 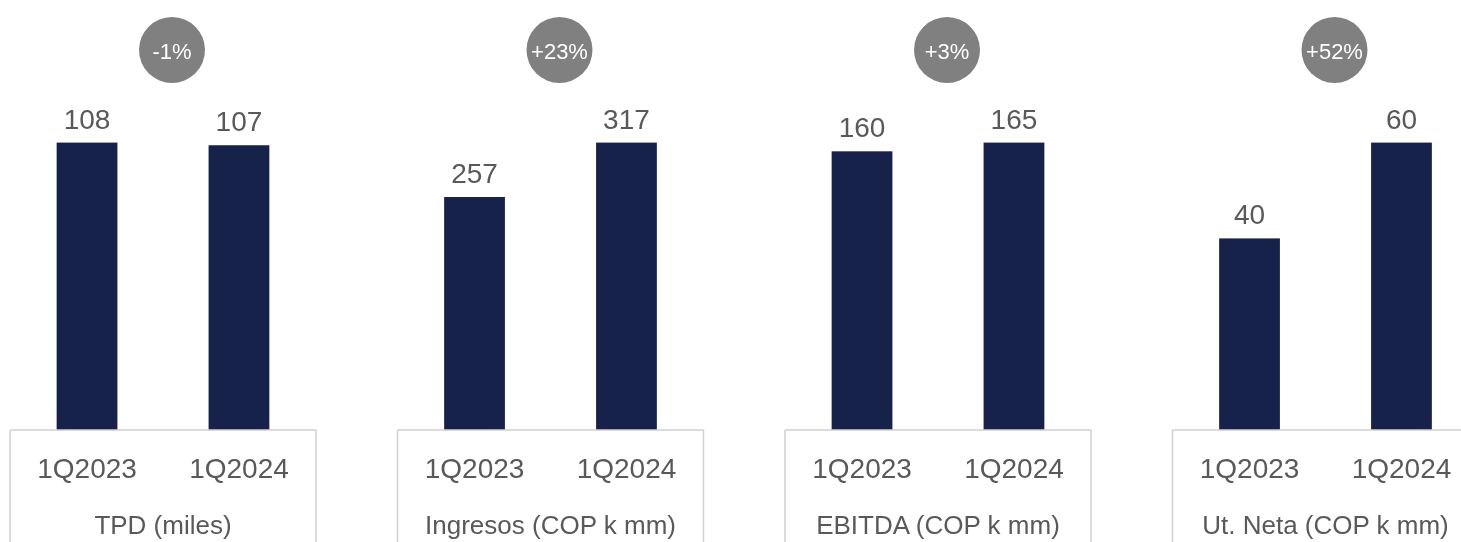 I want to click on text: +23%, so click(x=559, y=51).